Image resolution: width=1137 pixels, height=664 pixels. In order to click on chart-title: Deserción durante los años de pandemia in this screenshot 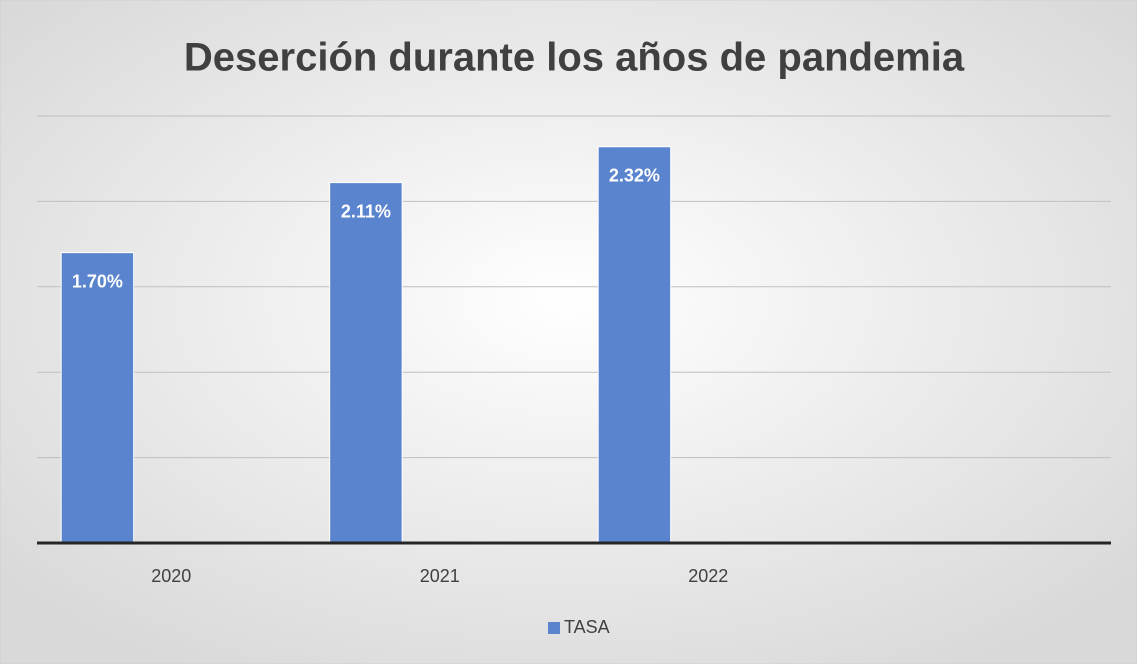, I will do `click(574, 58)`.